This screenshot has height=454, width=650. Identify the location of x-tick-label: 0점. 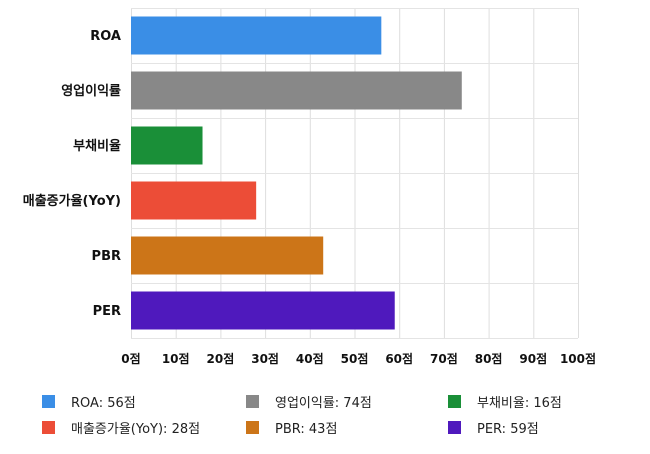
(130, 358).